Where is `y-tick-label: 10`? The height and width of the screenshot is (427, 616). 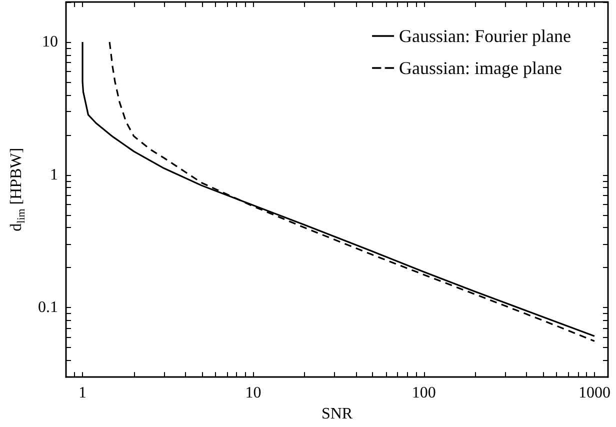 y-tick-label: 10 is located at coordinates (50, 41).